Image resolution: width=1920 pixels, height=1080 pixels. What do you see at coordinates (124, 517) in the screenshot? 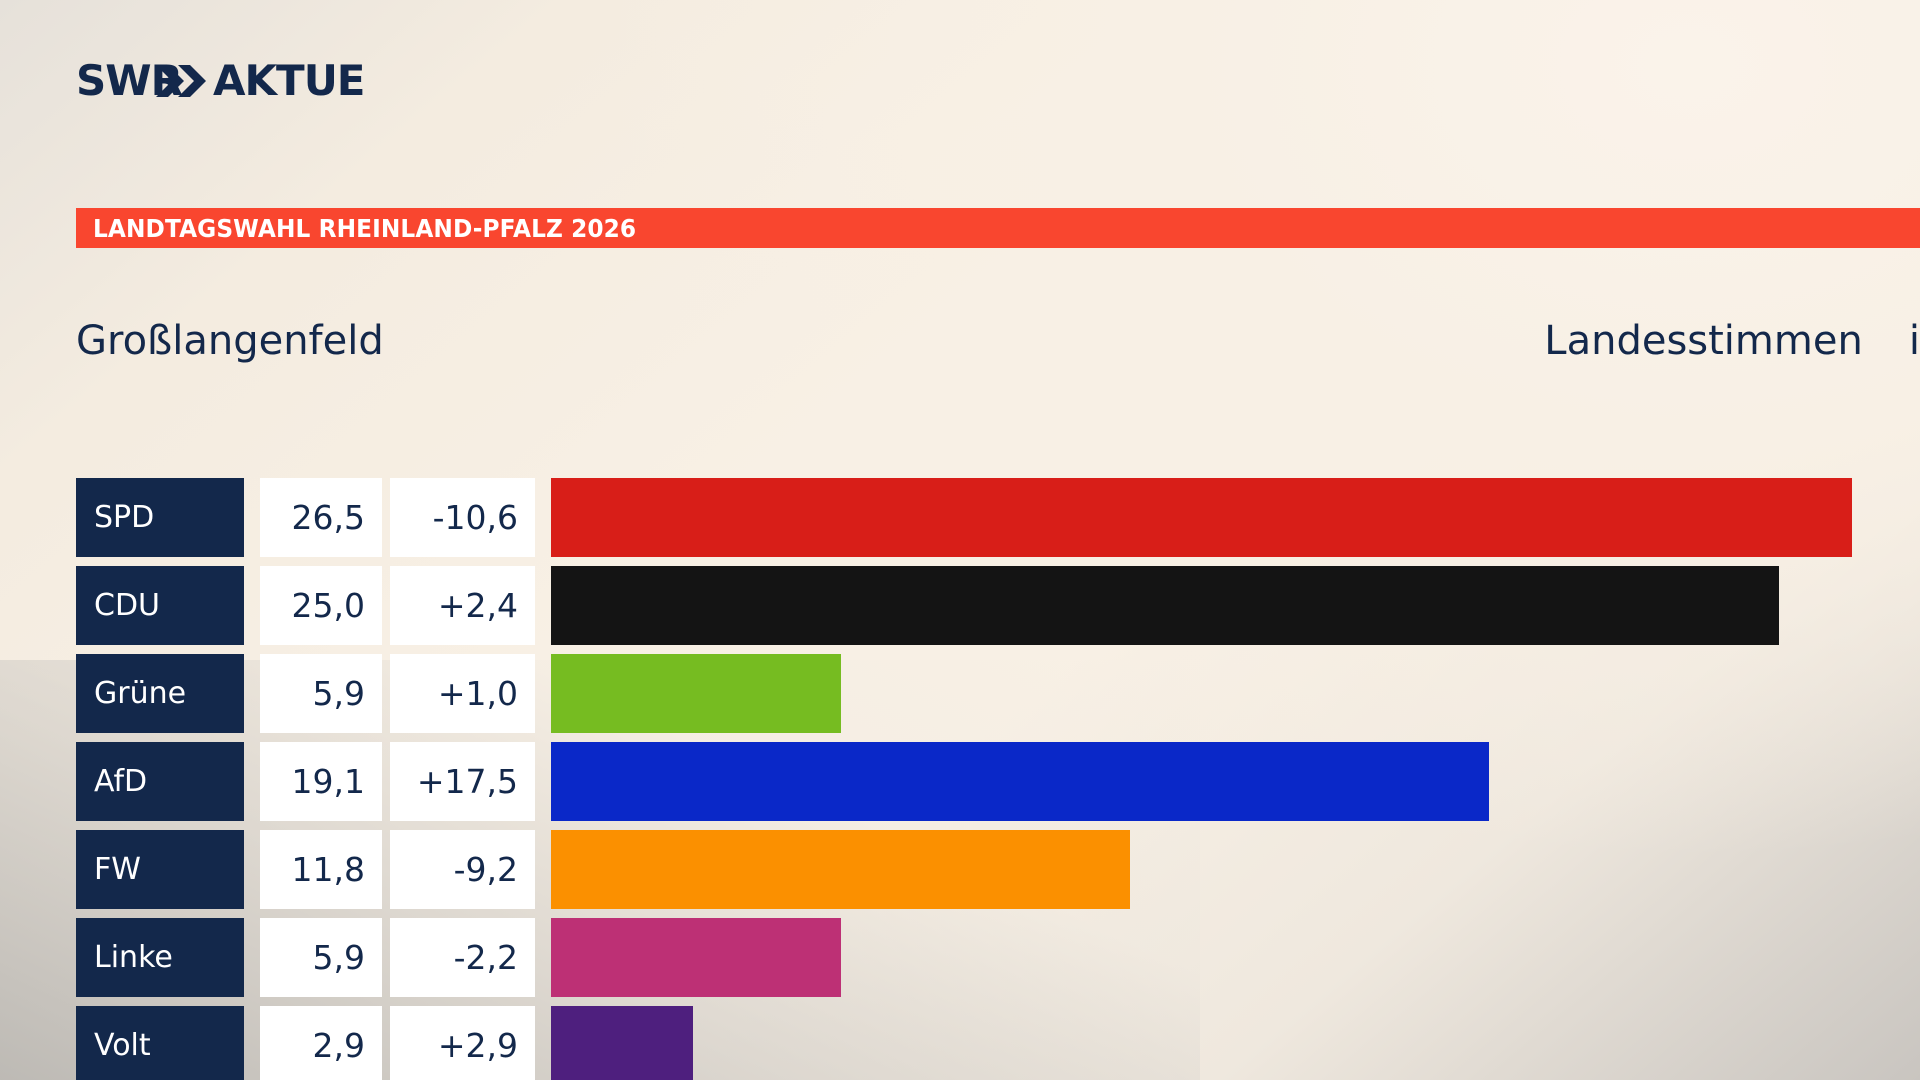
I see `party-label: SPD` at bounding box center [124, 517].